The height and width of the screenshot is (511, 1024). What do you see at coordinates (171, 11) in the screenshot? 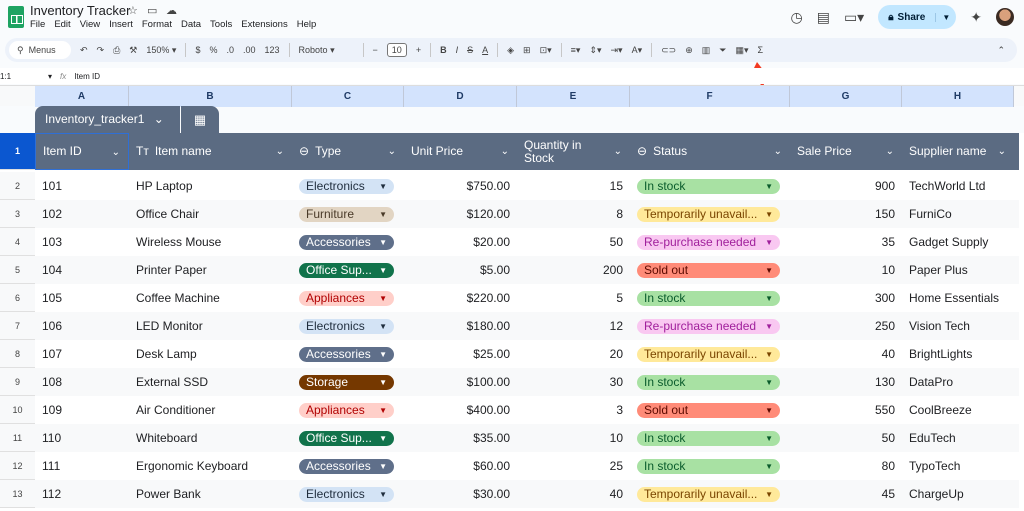
I see `cloud-status-icon: ☁` at bounding box center [171, 11].